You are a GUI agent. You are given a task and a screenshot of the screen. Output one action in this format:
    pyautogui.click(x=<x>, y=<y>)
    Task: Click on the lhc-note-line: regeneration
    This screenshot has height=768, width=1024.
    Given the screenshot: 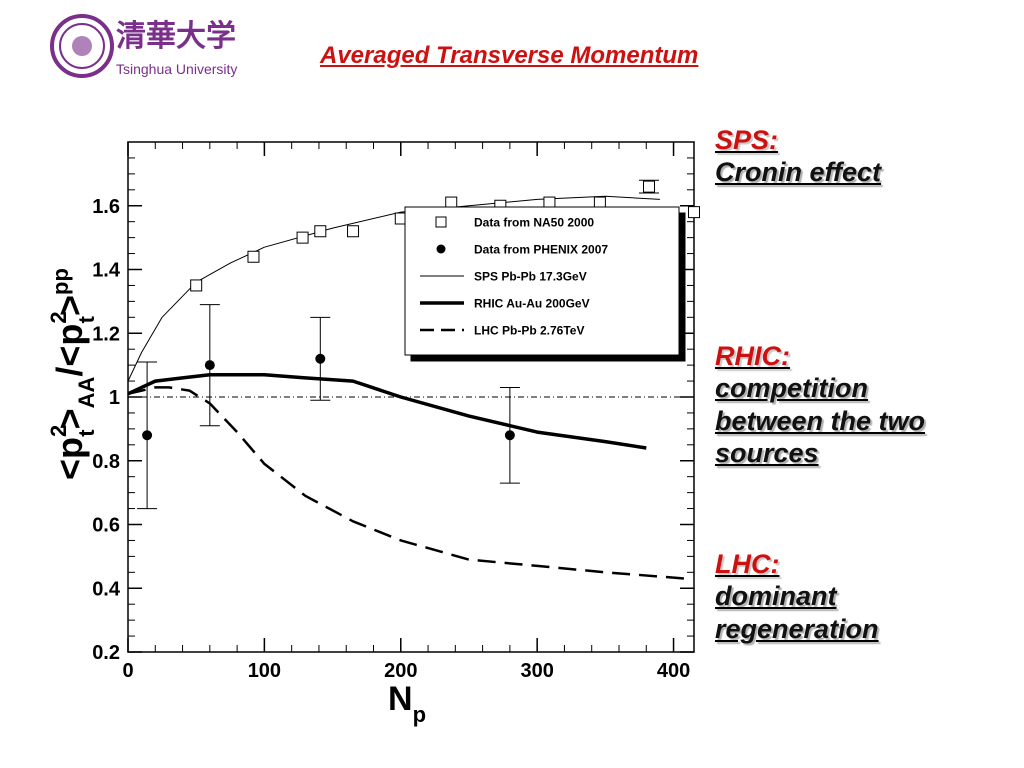 What is the action you would take?
    pyautogui.click(x=797, y=628)
    